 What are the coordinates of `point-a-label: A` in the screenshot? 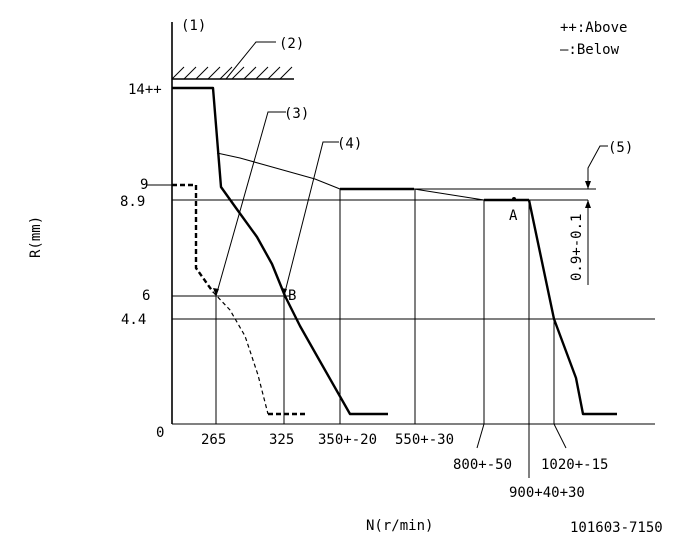 It's located at (513, 216).